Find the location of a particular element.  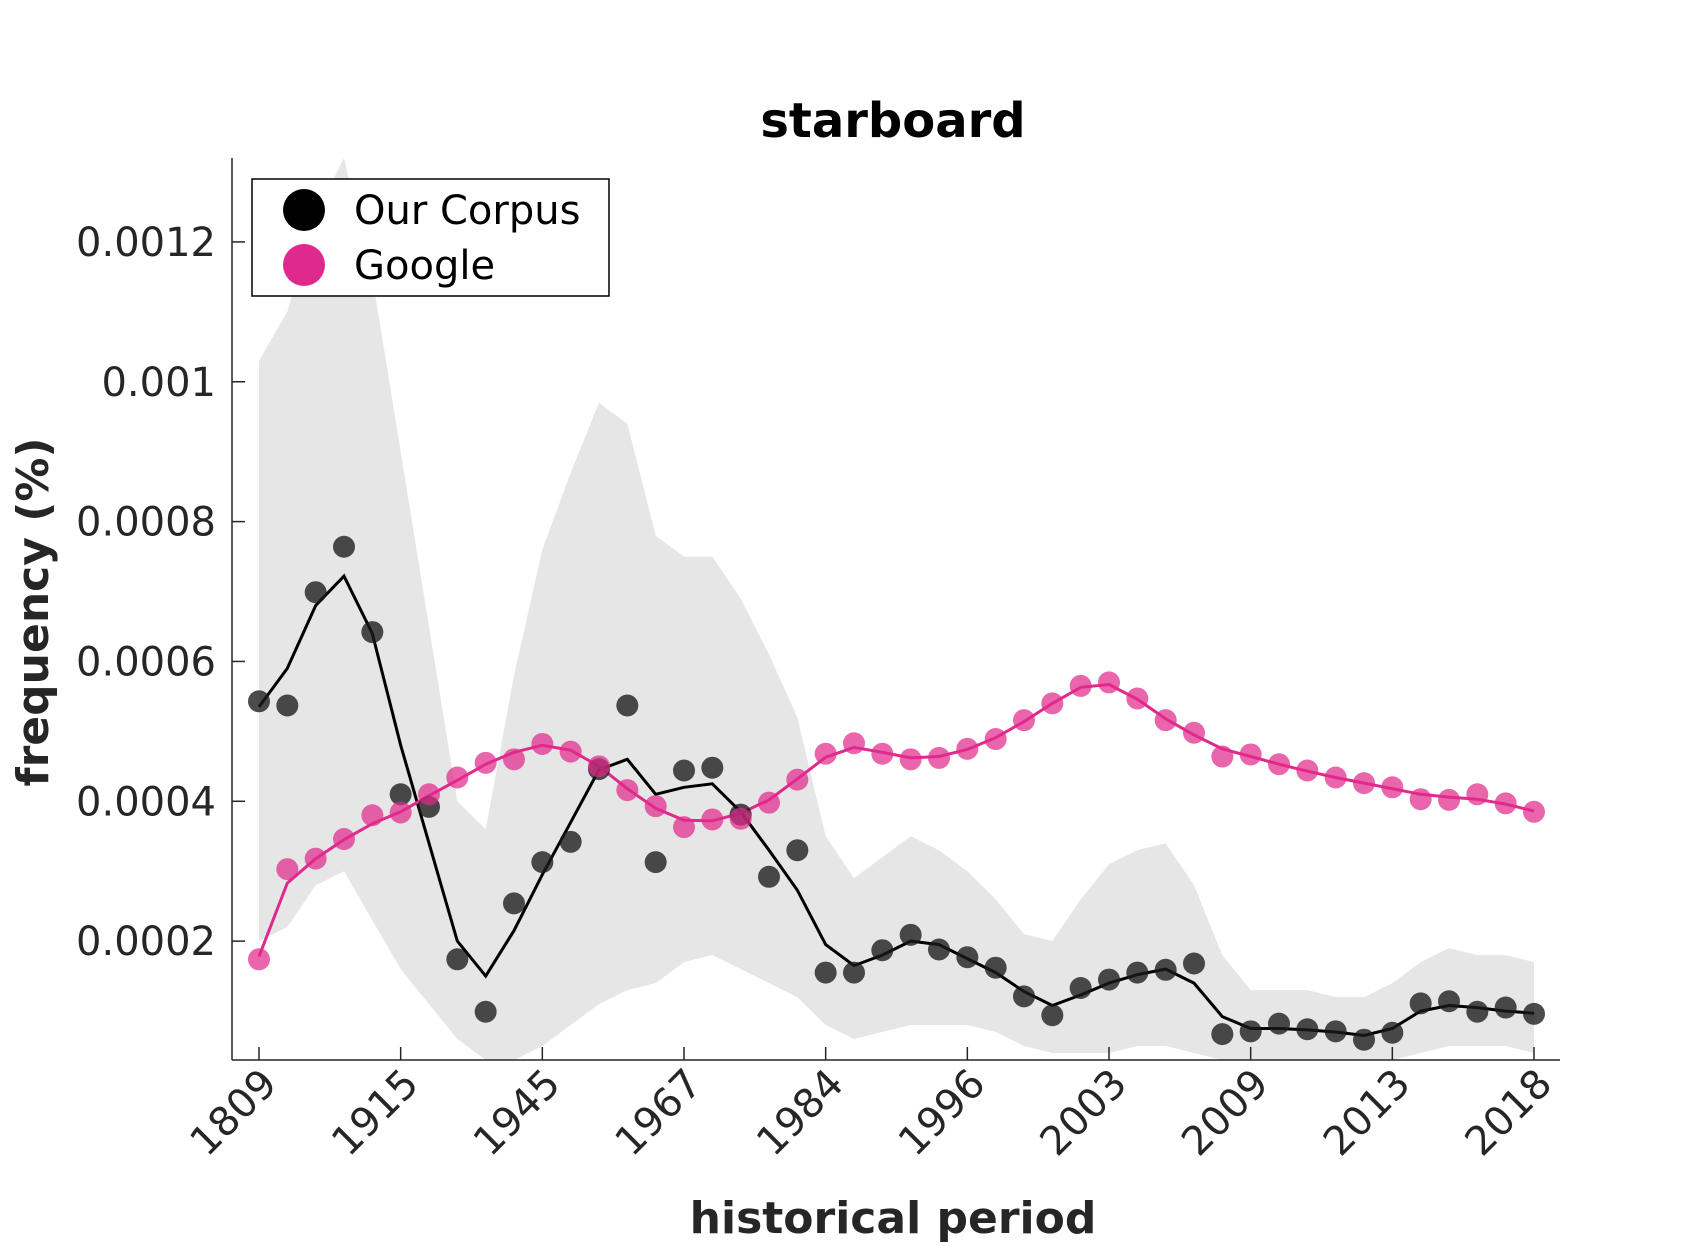

legend-marker-our-corpus is located at coordinates (304, 210).